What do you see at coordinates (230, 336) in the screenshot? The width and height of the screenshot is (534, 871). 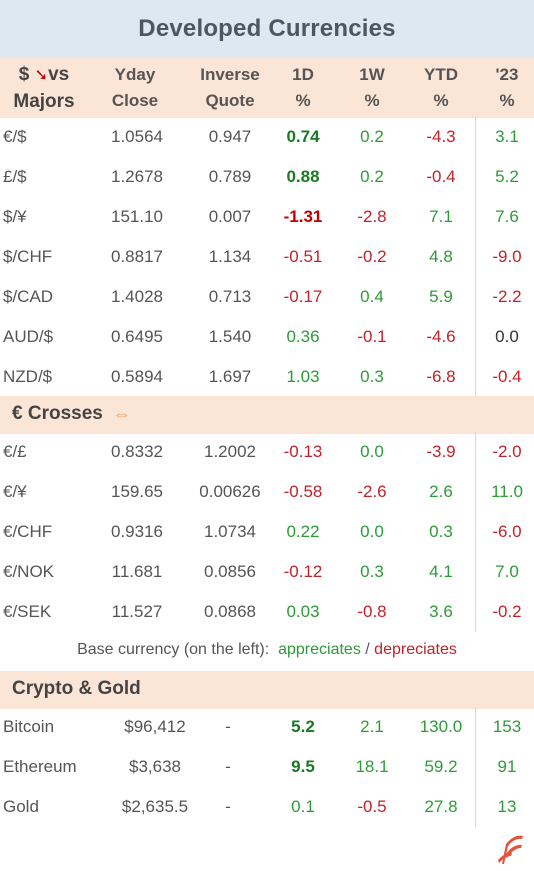 I see `inverse-value: 1.540` at bounding box center [230, 336].